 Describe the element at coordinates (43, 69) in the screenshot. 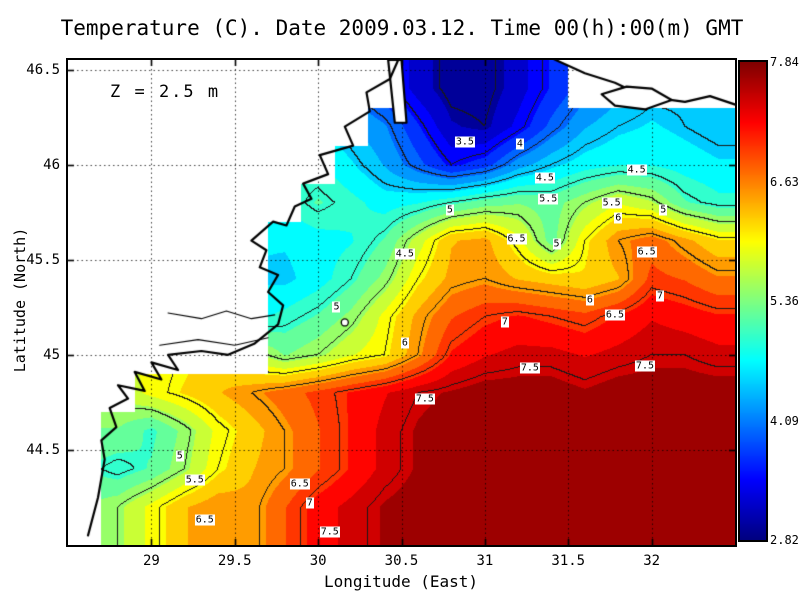

I see `y-tick-label: 46.5` at that location.